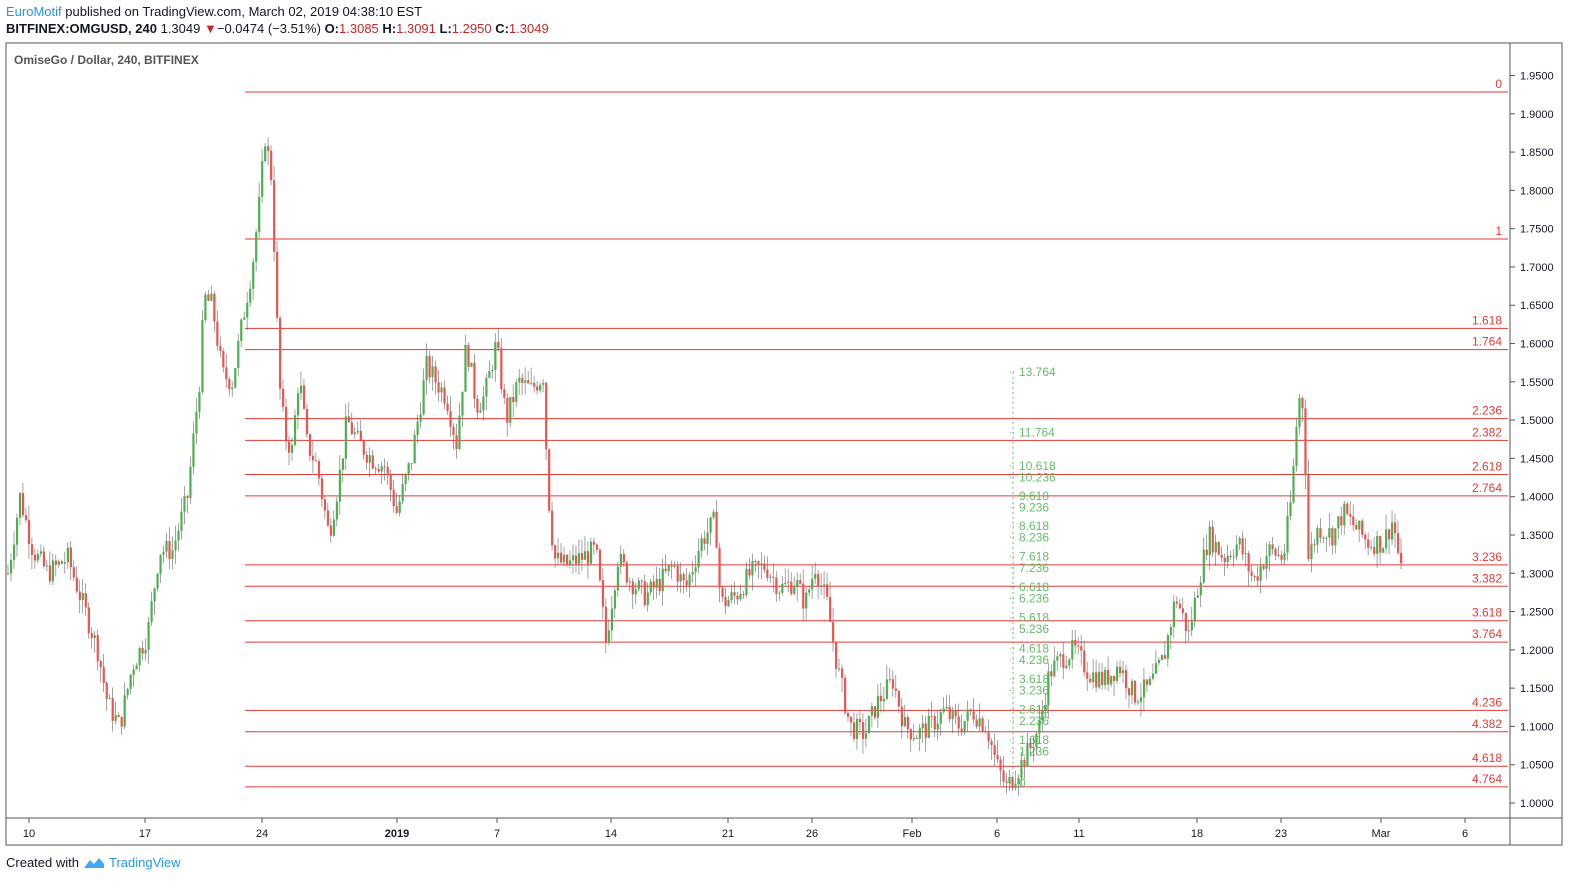 The image size is (1588, 892). Describe the element at coordinates (1034, 660) in the screenshot. I see `fib-green-label: 4.236` at that location.